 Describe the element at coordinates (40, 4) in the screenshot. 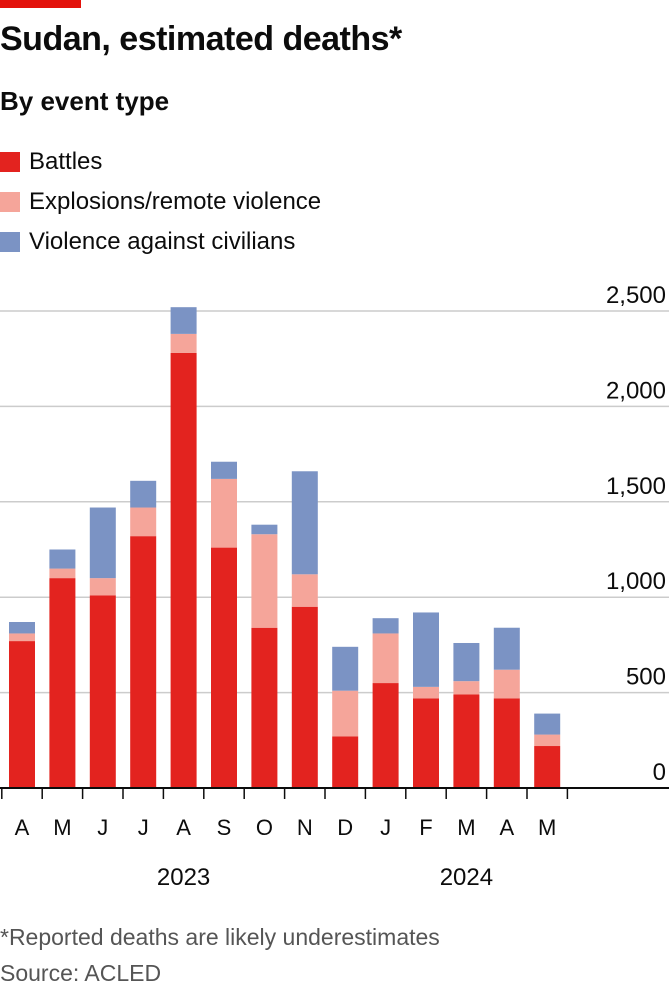

I see `accent-bar` at that location.